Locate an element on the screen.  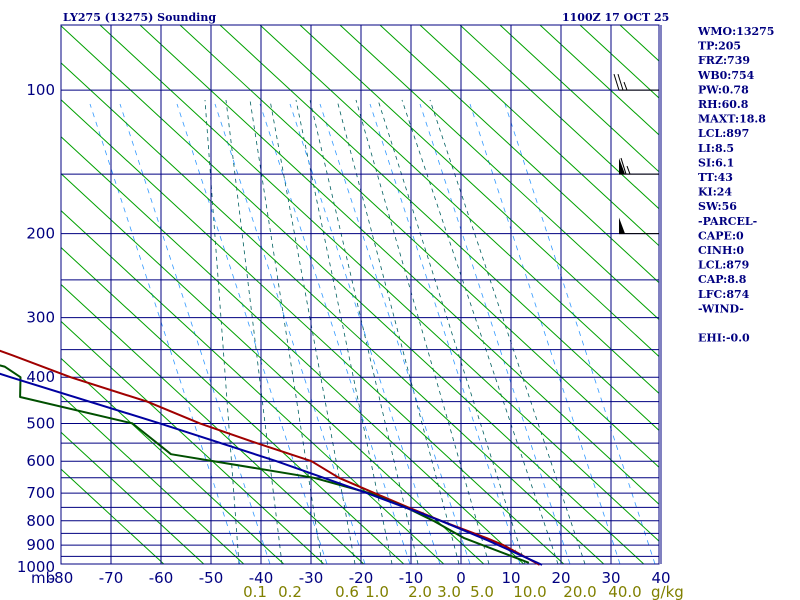
temperature-tick-label: -10 is located at coordinates (411, 578).